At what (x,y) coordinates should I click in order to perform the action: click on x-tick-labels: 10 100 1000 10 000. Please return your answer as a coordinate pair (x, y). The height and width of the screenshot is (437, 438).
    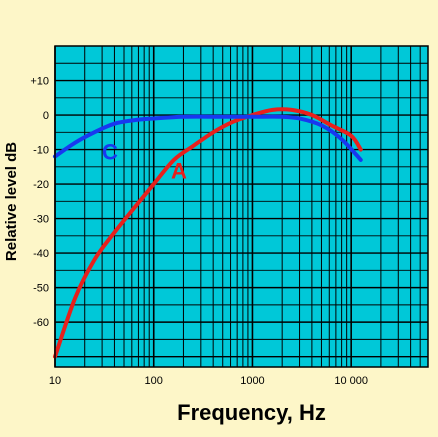
    Looking at the image, I should click on (208, 381).